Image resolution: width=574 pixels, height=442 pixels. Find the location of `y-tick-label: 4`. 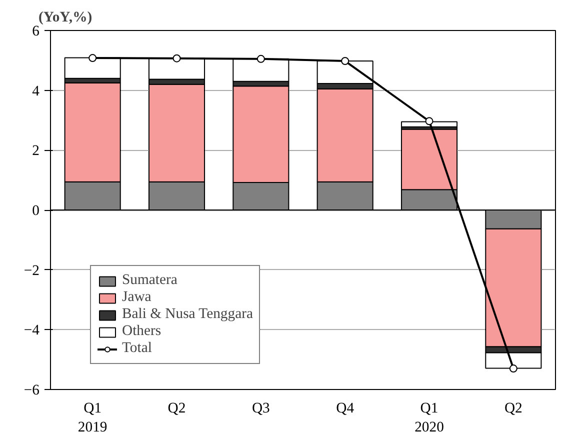

y-tick-label: 4 is located at coordinates (36, 91).